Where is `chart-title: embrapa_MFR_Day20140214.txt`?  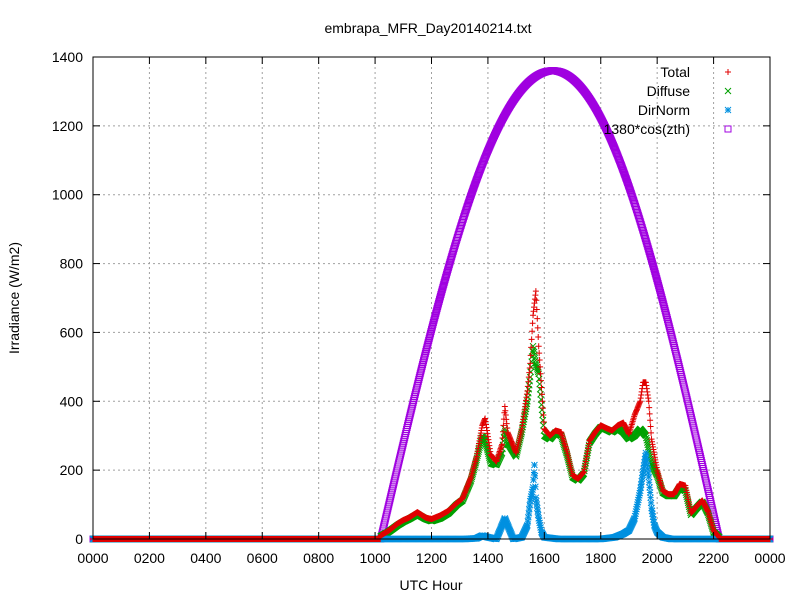
chart-title: embrapa_MFR_Day20140214.txt is located at coordinates (427, 28).